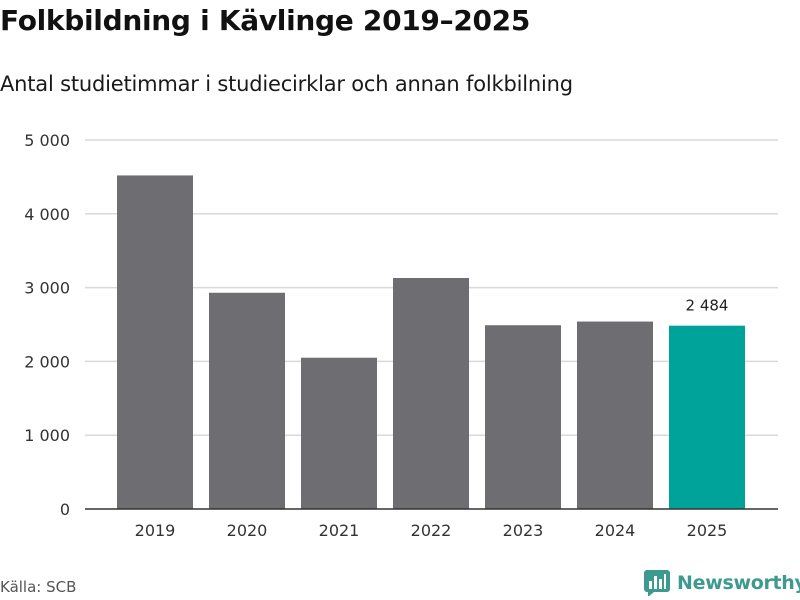  What do you see at coordinates (47, 361) in the screenshot?
I see `y-tick-label: 2 000` at bounding box center [47, 361].